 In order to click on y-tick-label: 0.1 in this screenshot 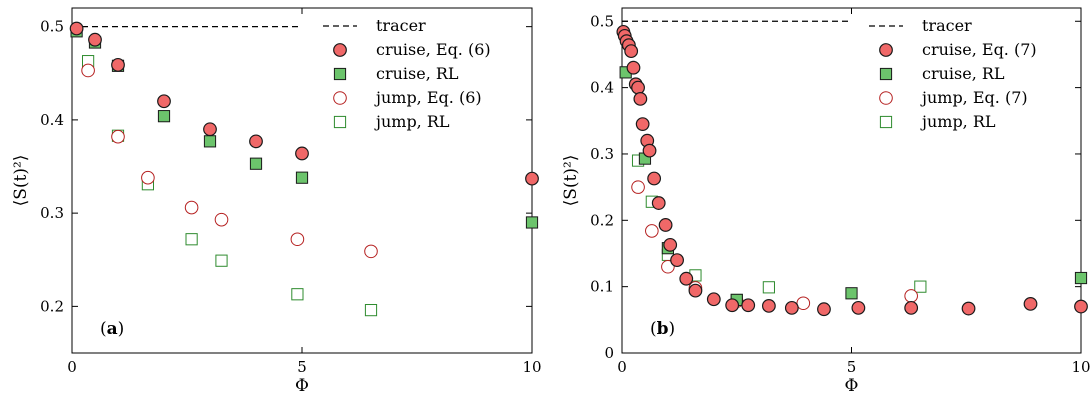, I will do `click(602, 287)`.